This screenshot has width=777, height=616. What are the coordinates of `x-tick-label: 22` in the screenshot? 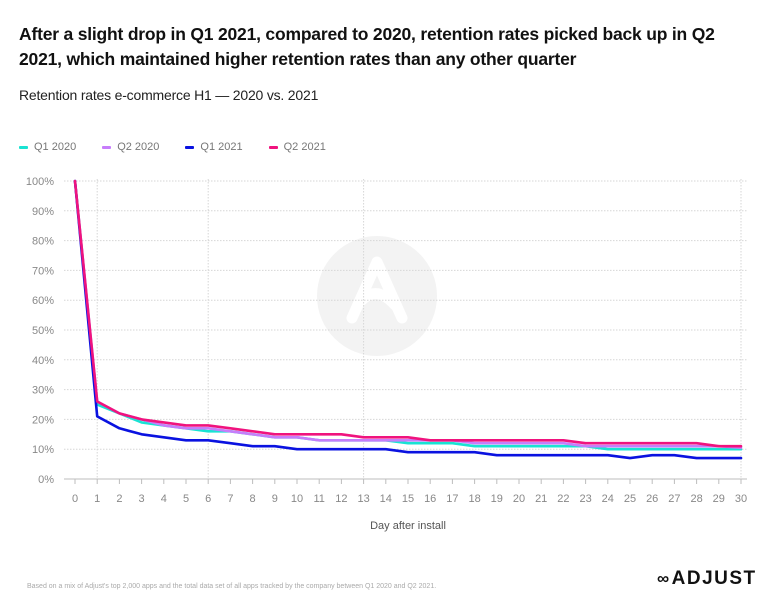 It's located at (563, 499).